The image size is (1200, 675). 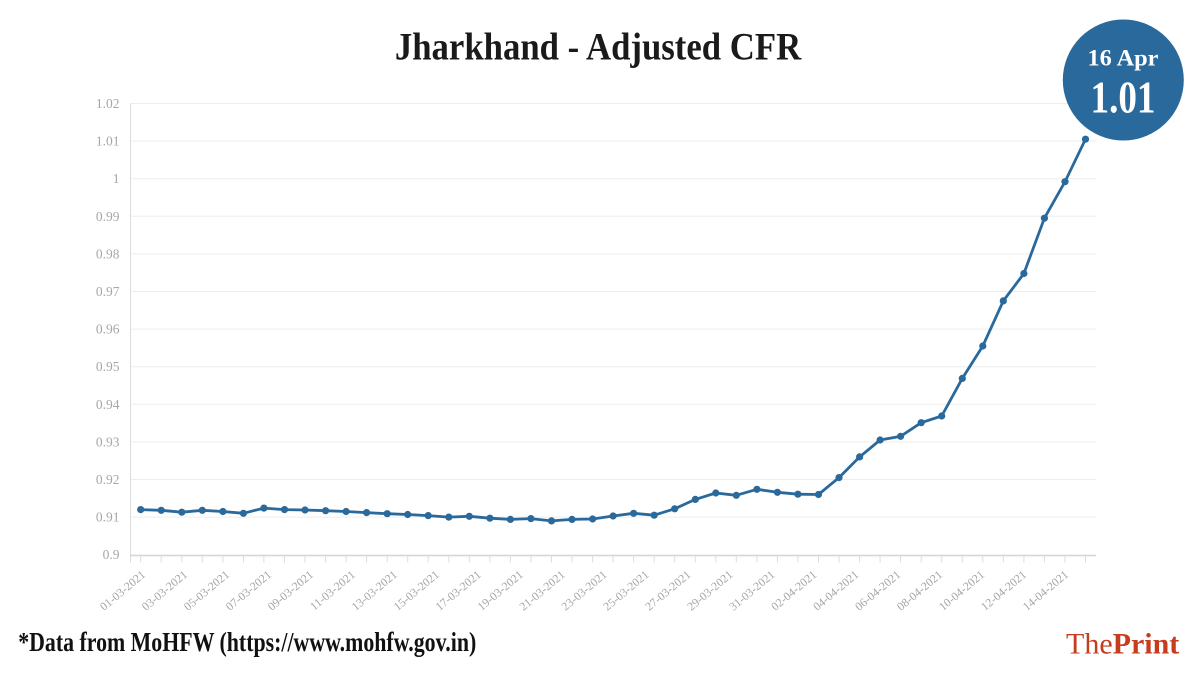 What do you see at coordinates (111, 554) in the screenshot?
I see `svg-text: 0.9` at bounding box center [111, 554].